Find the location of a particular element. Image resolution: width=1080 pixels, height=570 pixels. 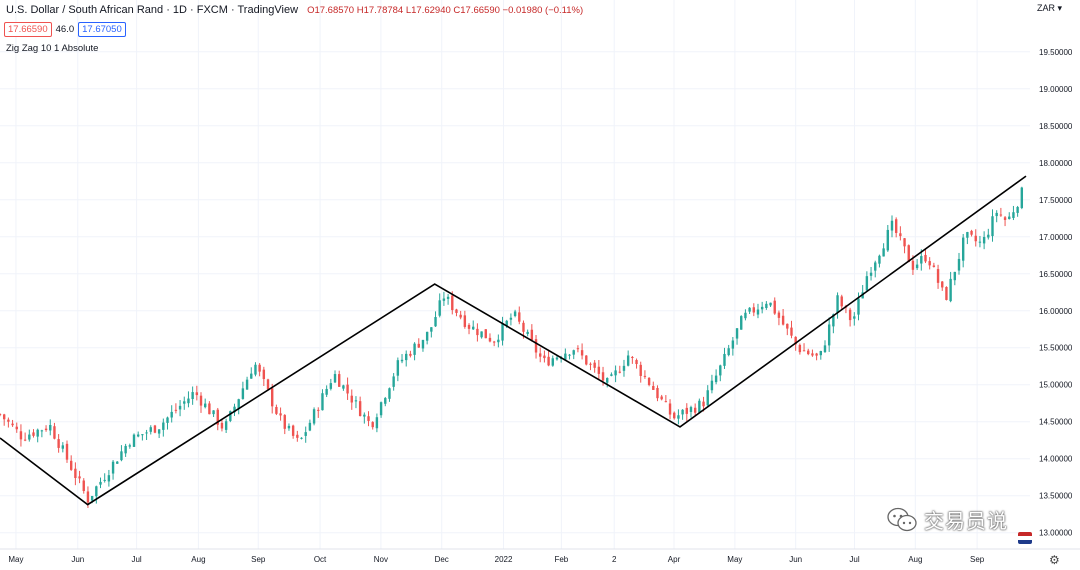

quote-row: 17.66590 46.0 17.67050 is located at coordinates (65, 29).